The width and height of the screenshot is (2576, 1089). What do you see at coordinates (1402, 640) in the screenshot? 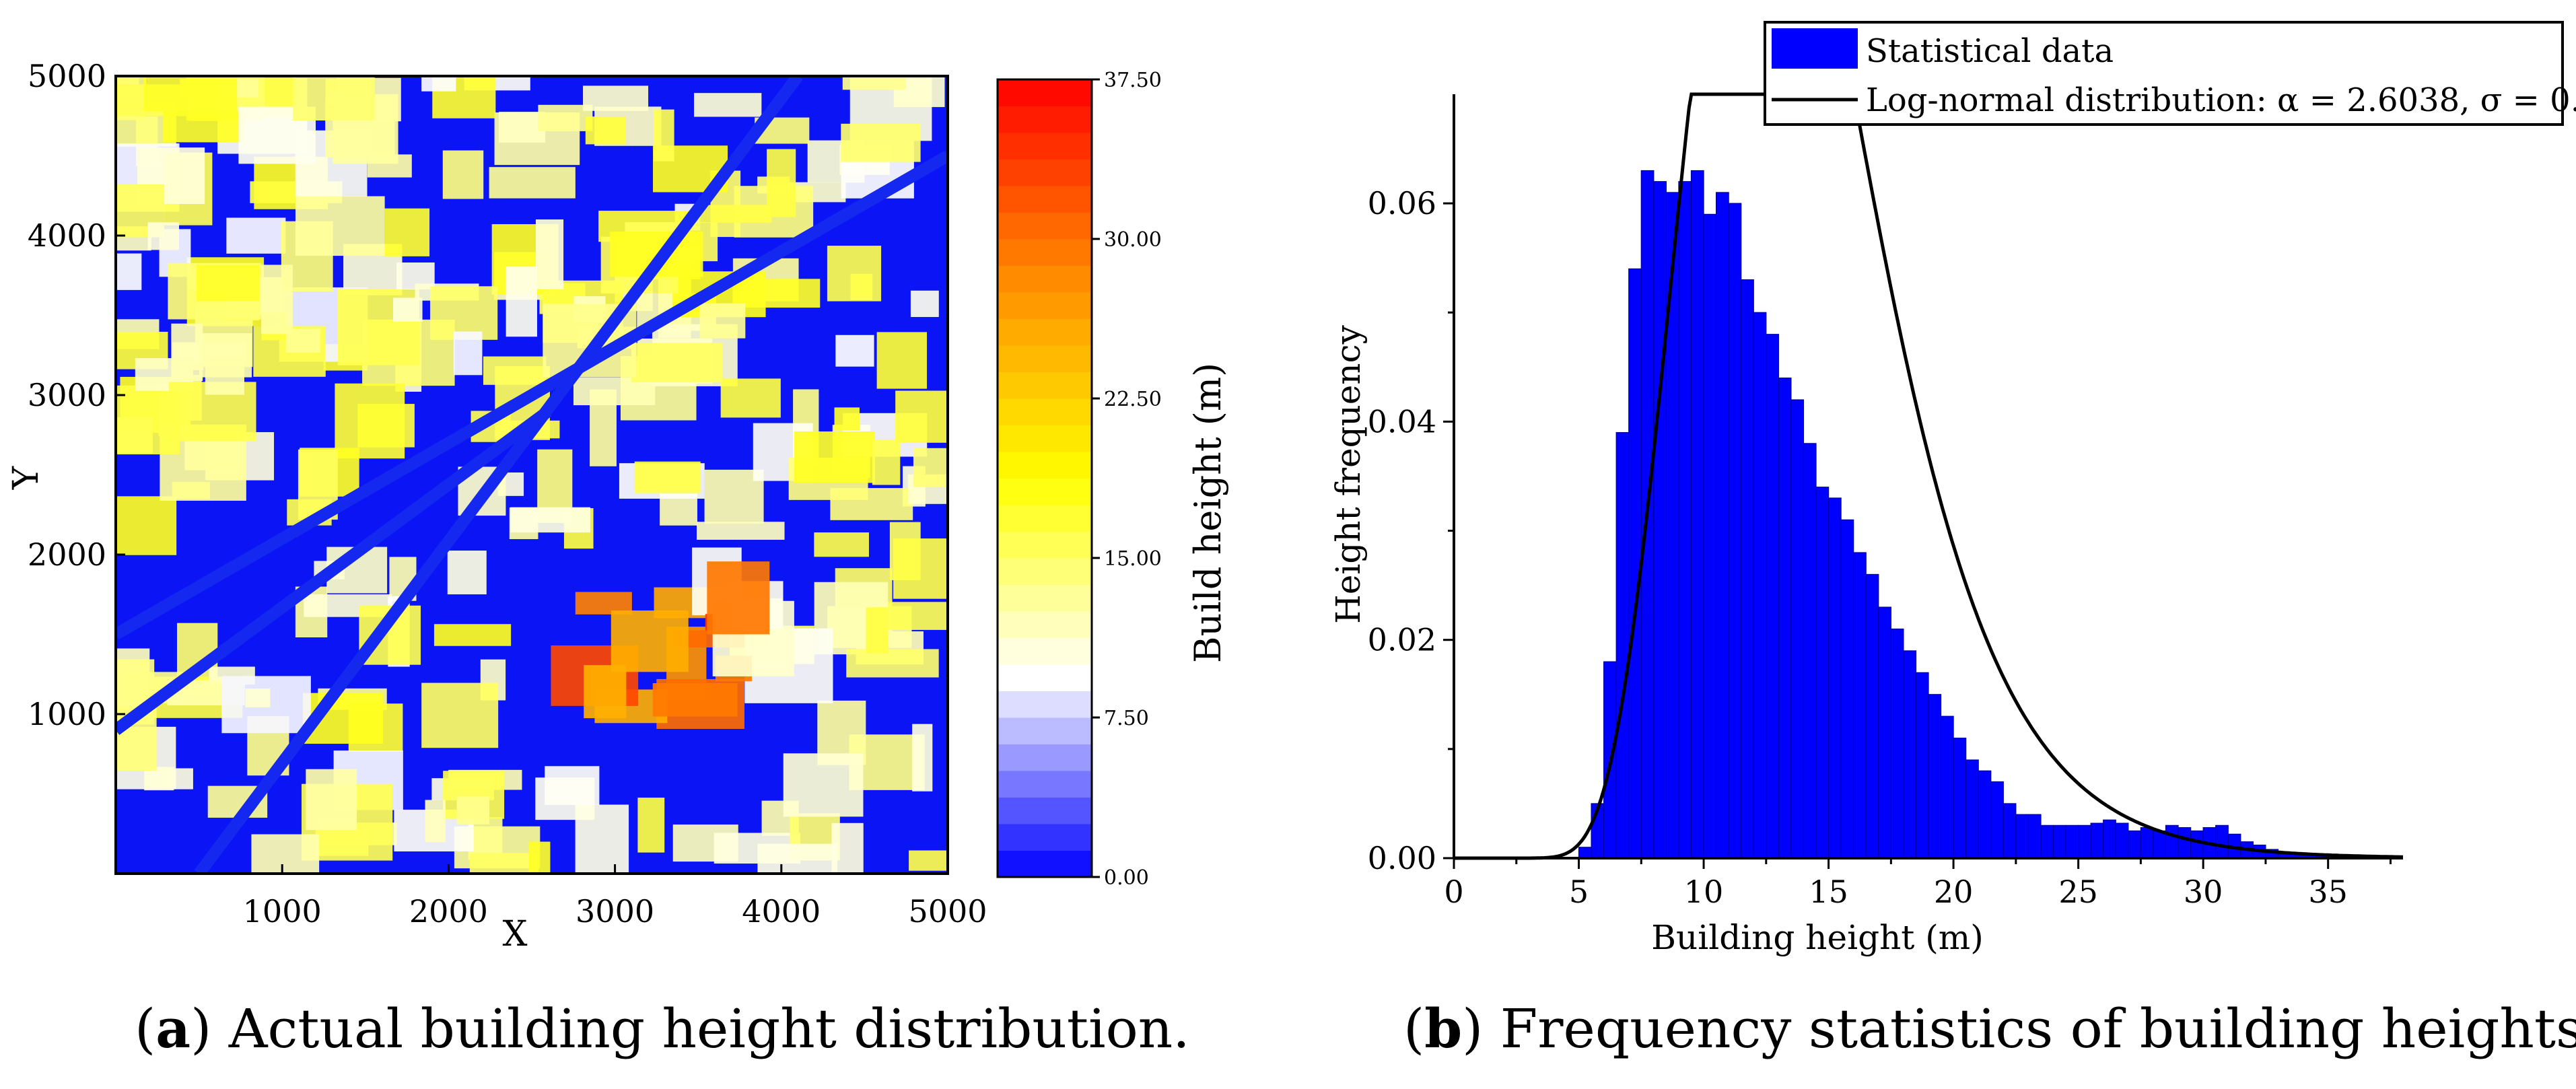
I see `hist-y-tick-label: 0.02` at bounding box center [1402, 640].